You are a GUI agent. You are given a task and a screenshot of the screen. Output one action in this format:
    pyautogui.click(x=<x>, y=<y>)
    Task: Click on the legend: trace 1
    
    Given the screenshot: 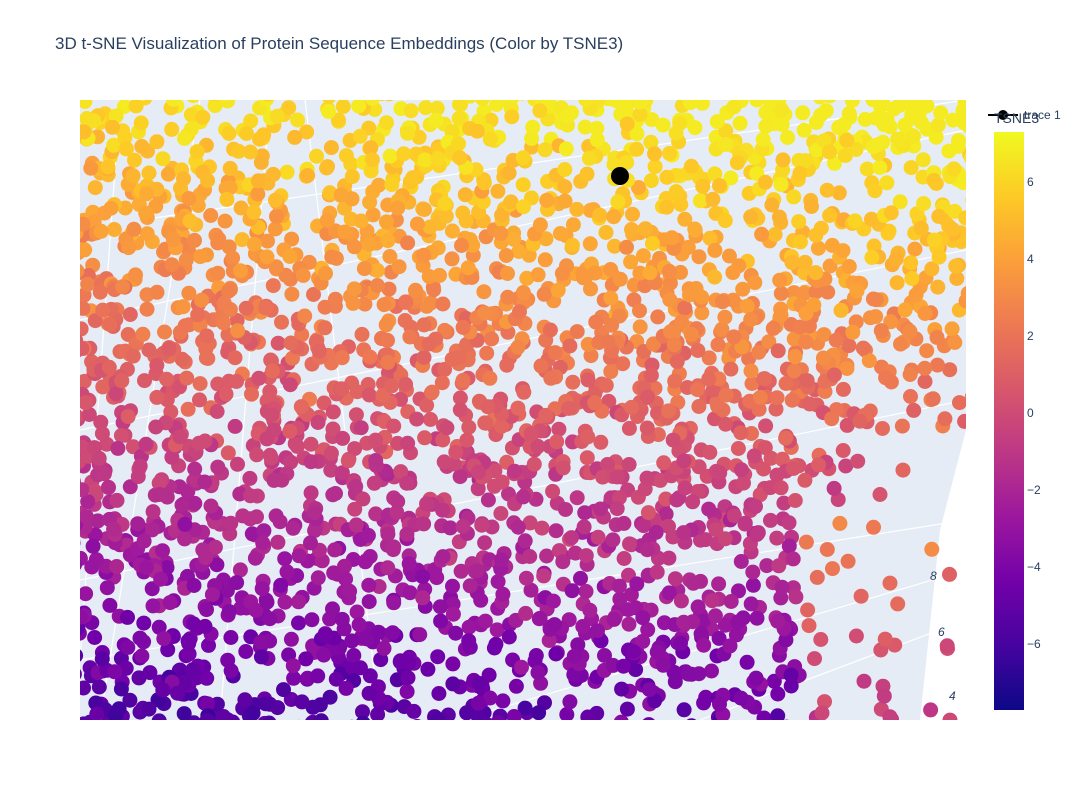 What is the action you would take?
    pyautogui.click(x=1024, y=115)
    